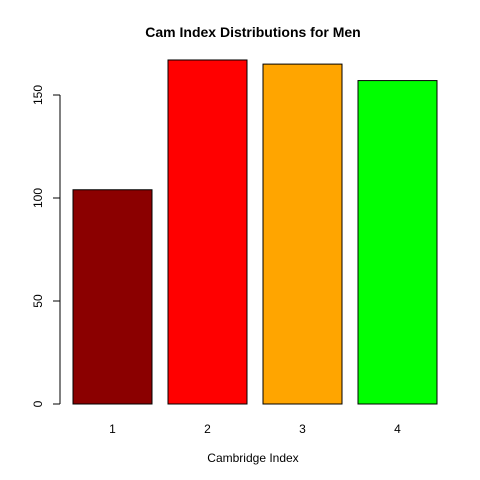 Image resolution: width=480 pixels, height=480 pixels. Describe the element at coordinates (38, 301) in the screenshot. I see `y-tick-label: 50` at that location.